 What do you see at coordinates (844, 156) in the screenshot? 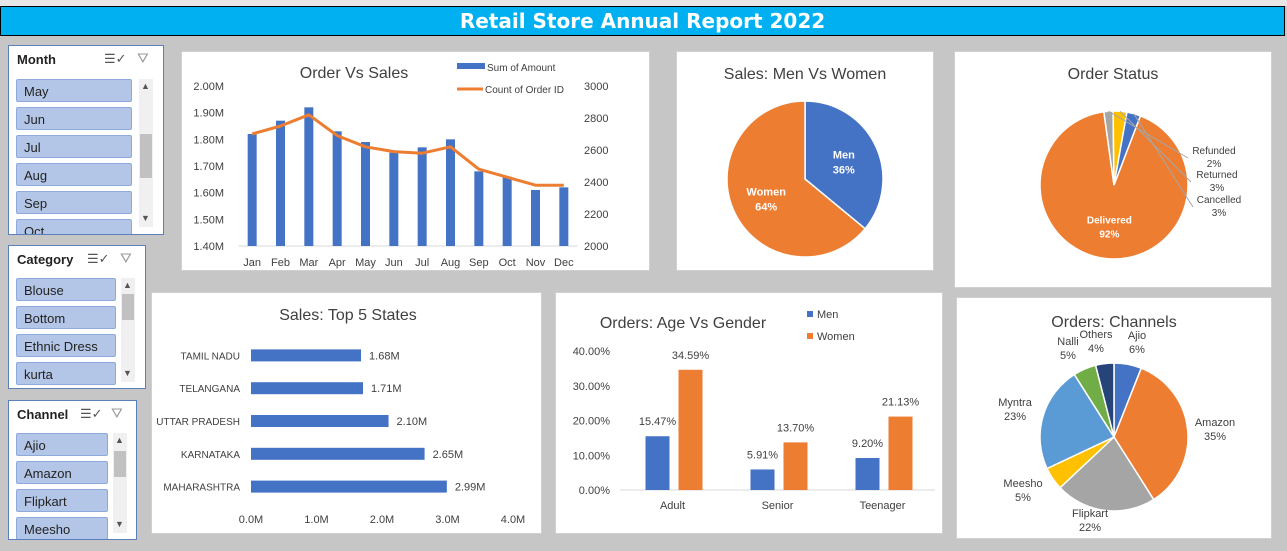
I see `data-label-name: Men` at bounding box center [844, 156].